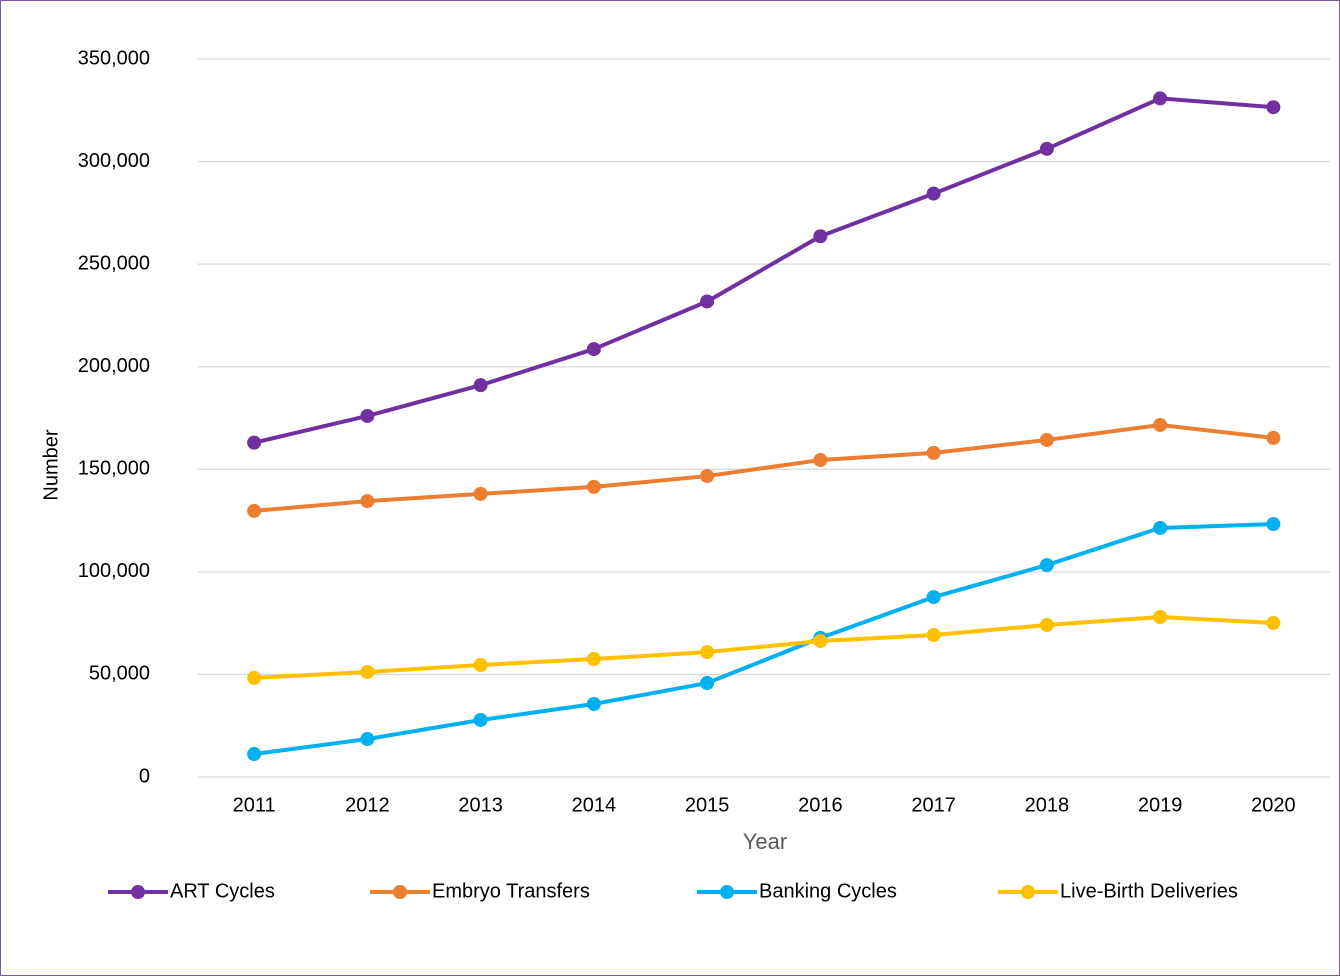  I want to click on y-tick-label: 50,000, so click(119, 674).